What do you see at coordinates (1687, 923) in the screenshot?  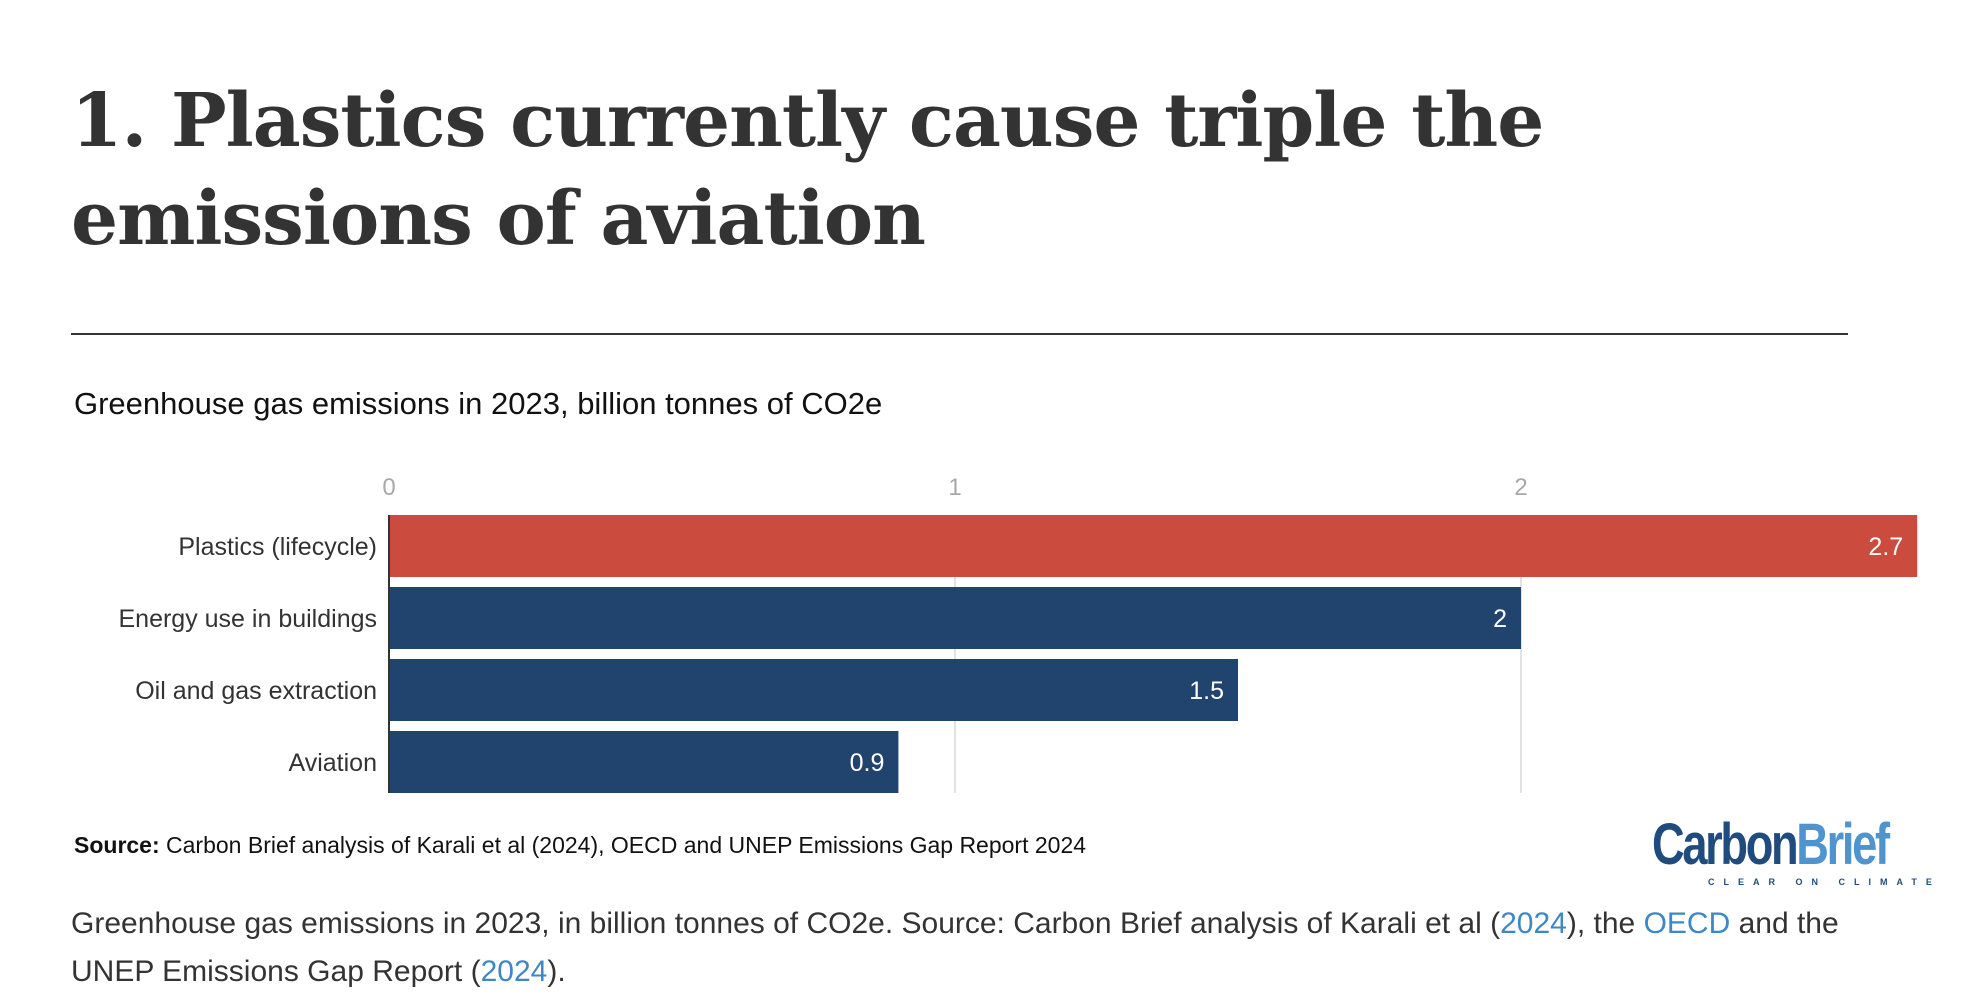 I see `oecd-link: OECD` at bounding box center [1687, 923].